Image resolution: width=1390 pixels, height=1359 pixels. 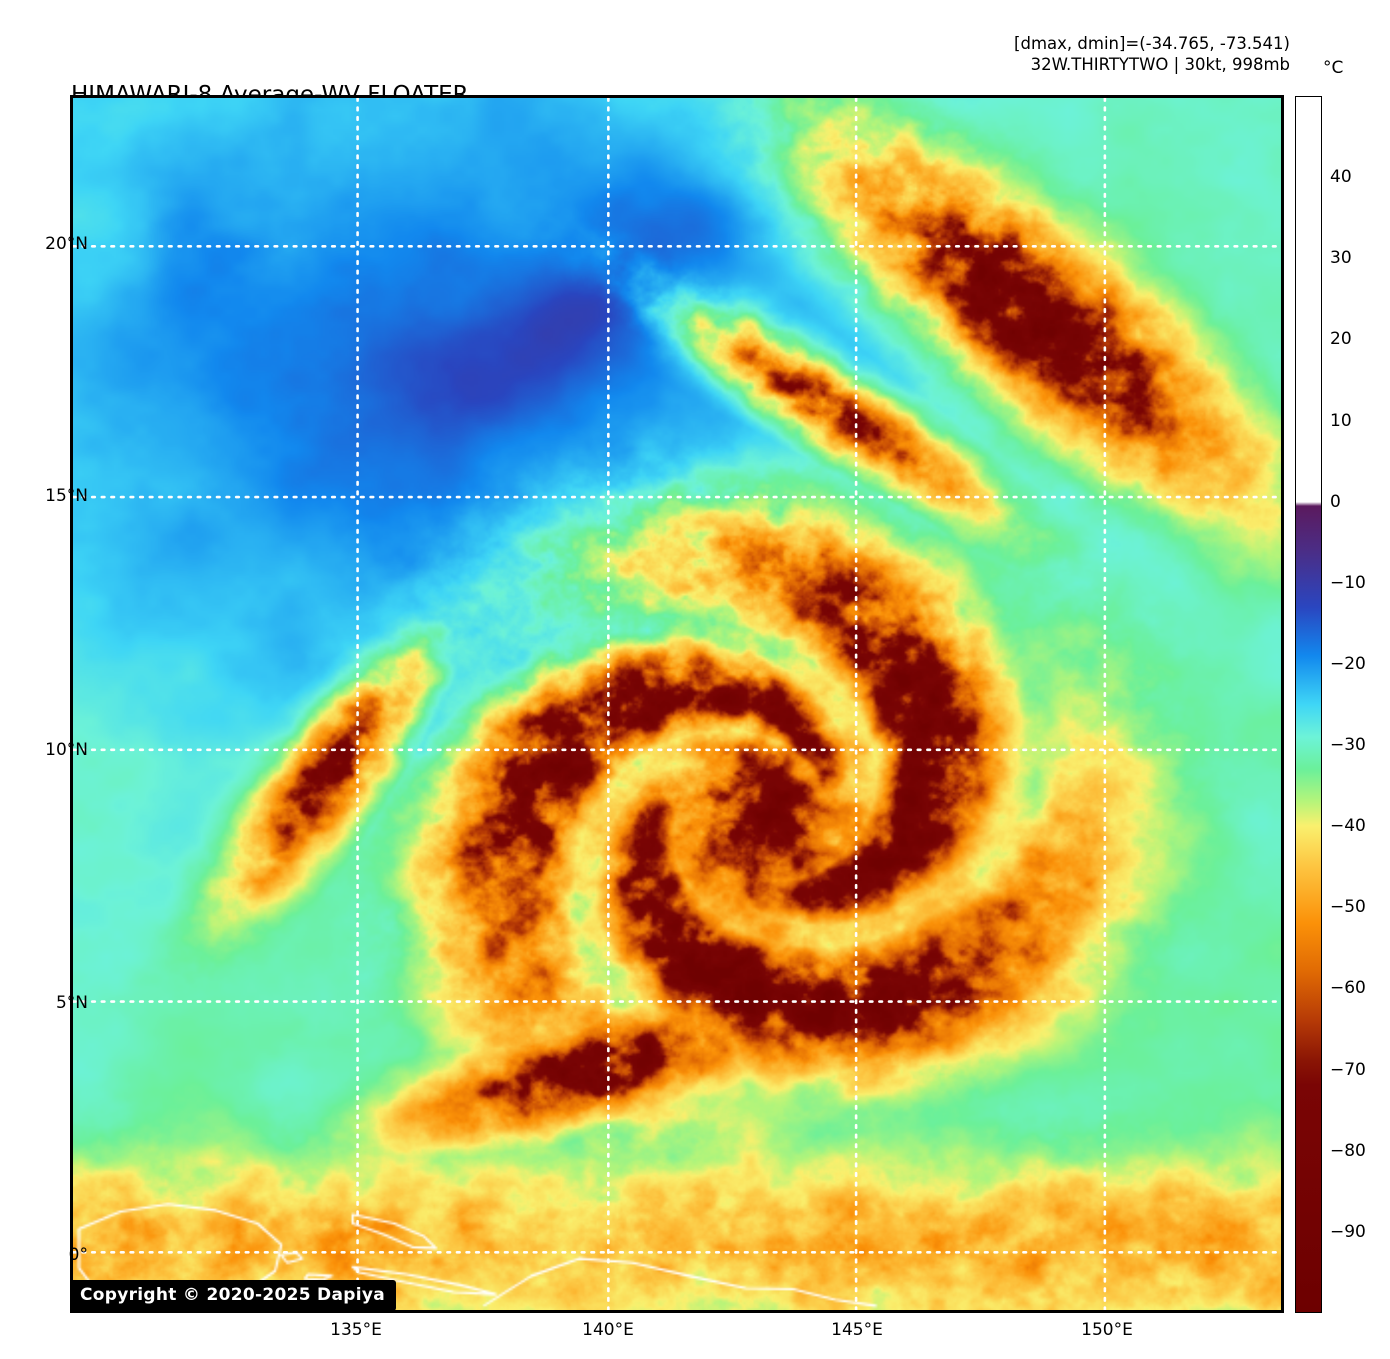 I want to click on y-axis-tick-label: 20°N, so click(x=66, y=244).